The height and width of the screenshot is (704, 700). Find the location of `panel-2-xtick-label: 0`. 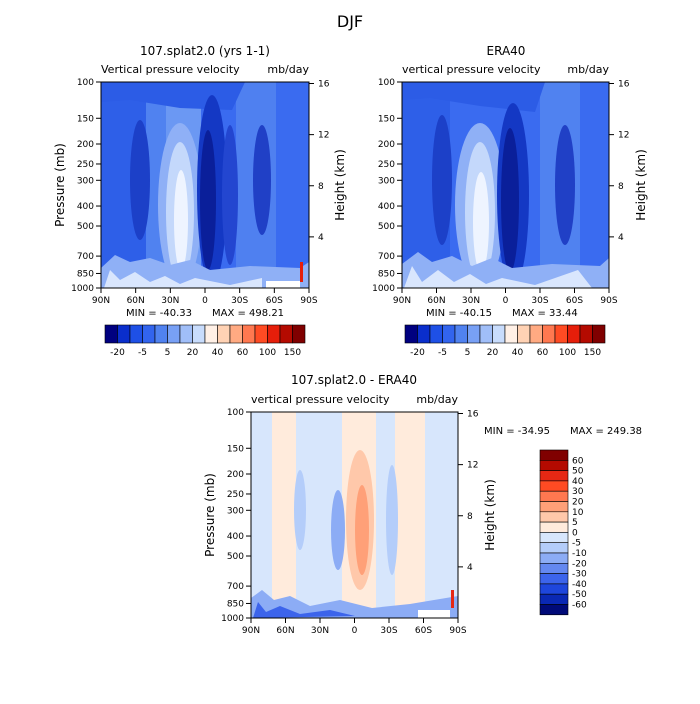

panel-2-xtick-label: 0 is located at coordinates (355, 631).